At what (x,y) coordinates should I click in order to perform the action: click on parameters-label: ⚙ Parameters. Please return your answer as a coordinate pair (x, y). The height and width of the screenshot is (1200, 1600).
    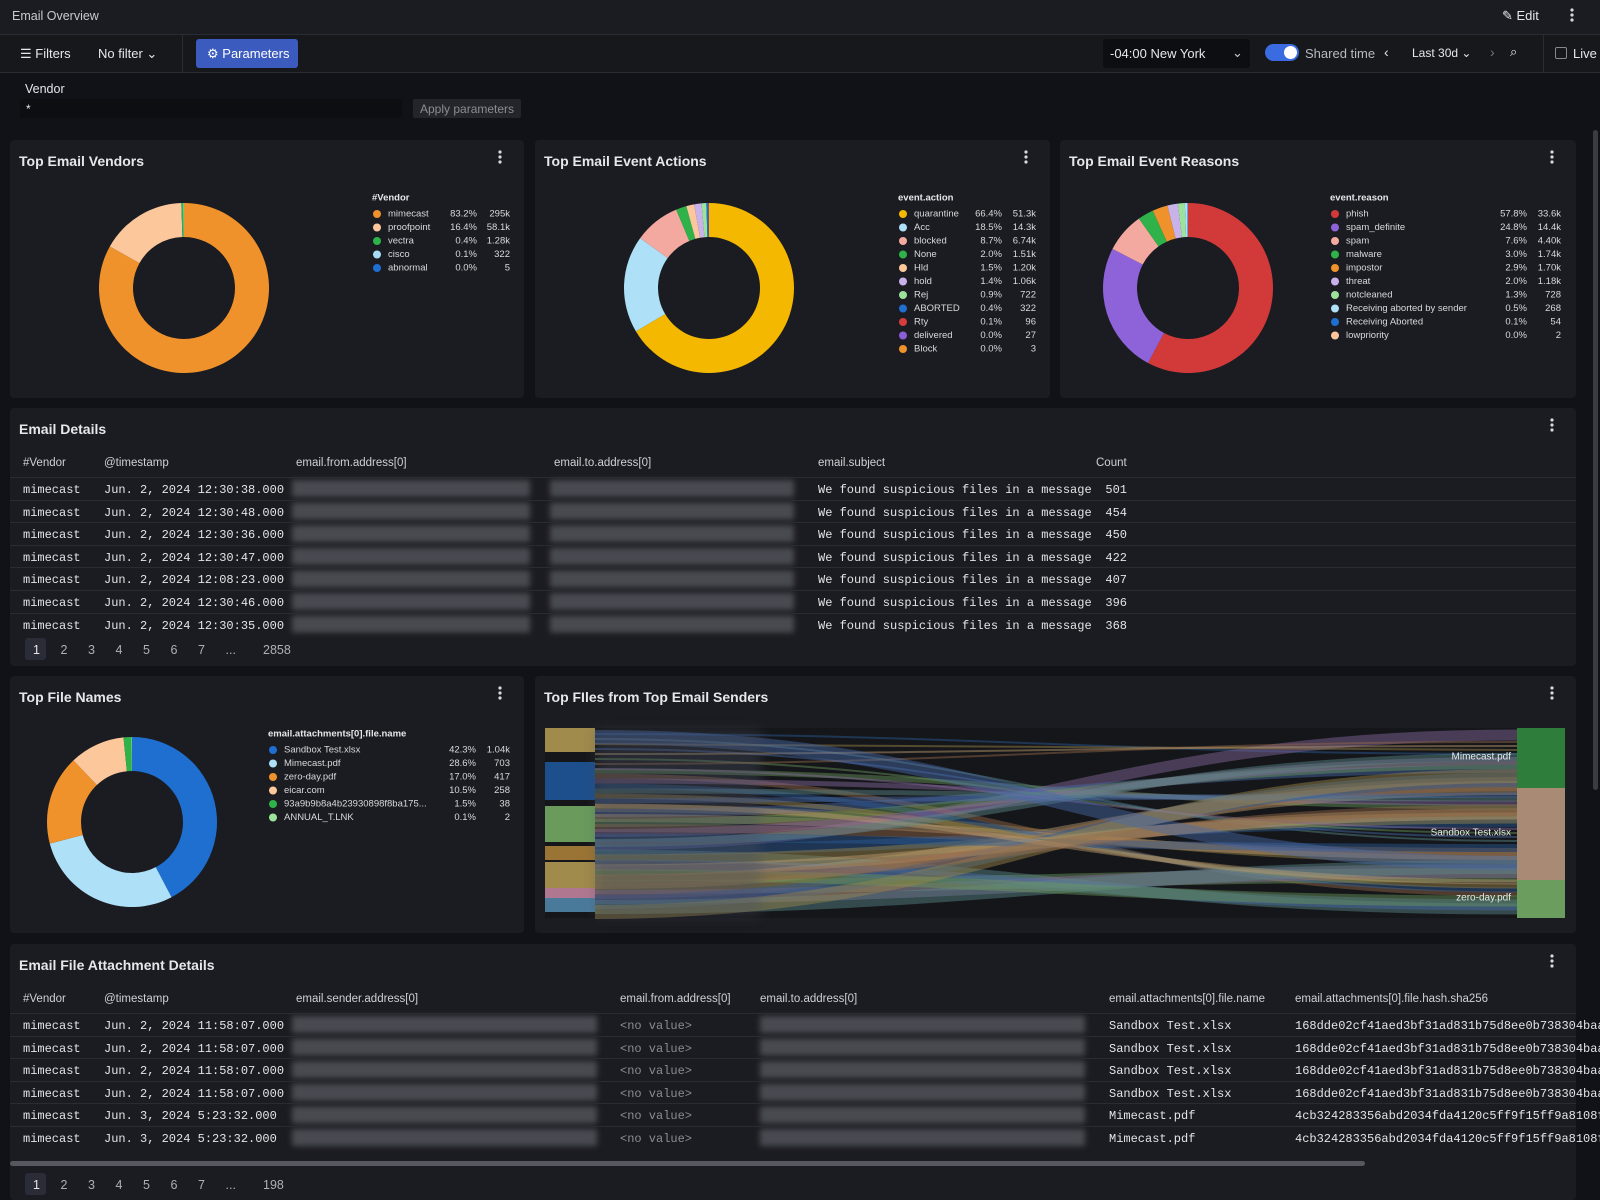
    Looking at the image, I should click on (248, 53).